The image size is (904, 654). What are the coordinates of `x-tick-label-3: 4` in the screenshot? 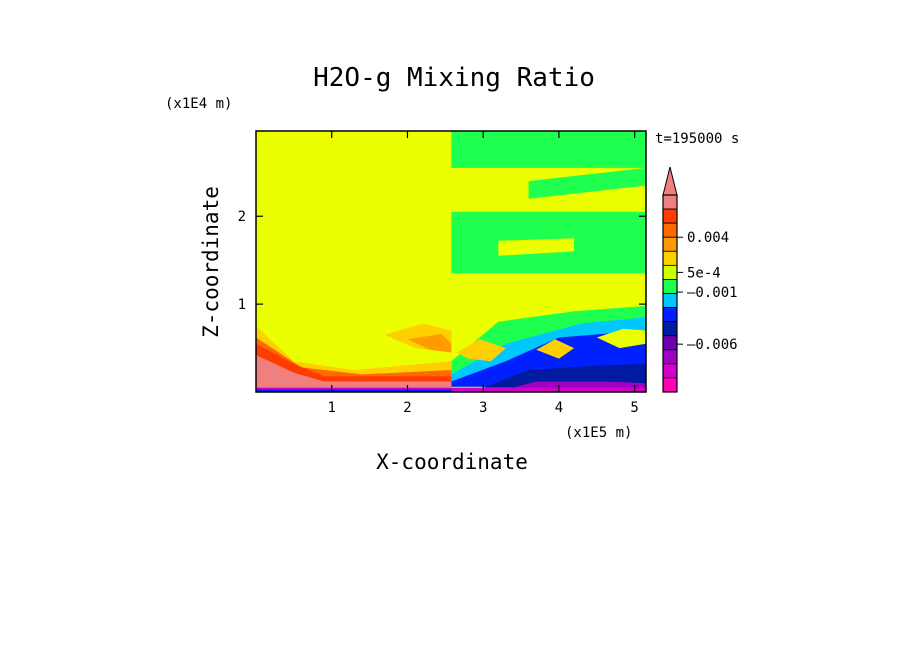 It's located at (559, 408).